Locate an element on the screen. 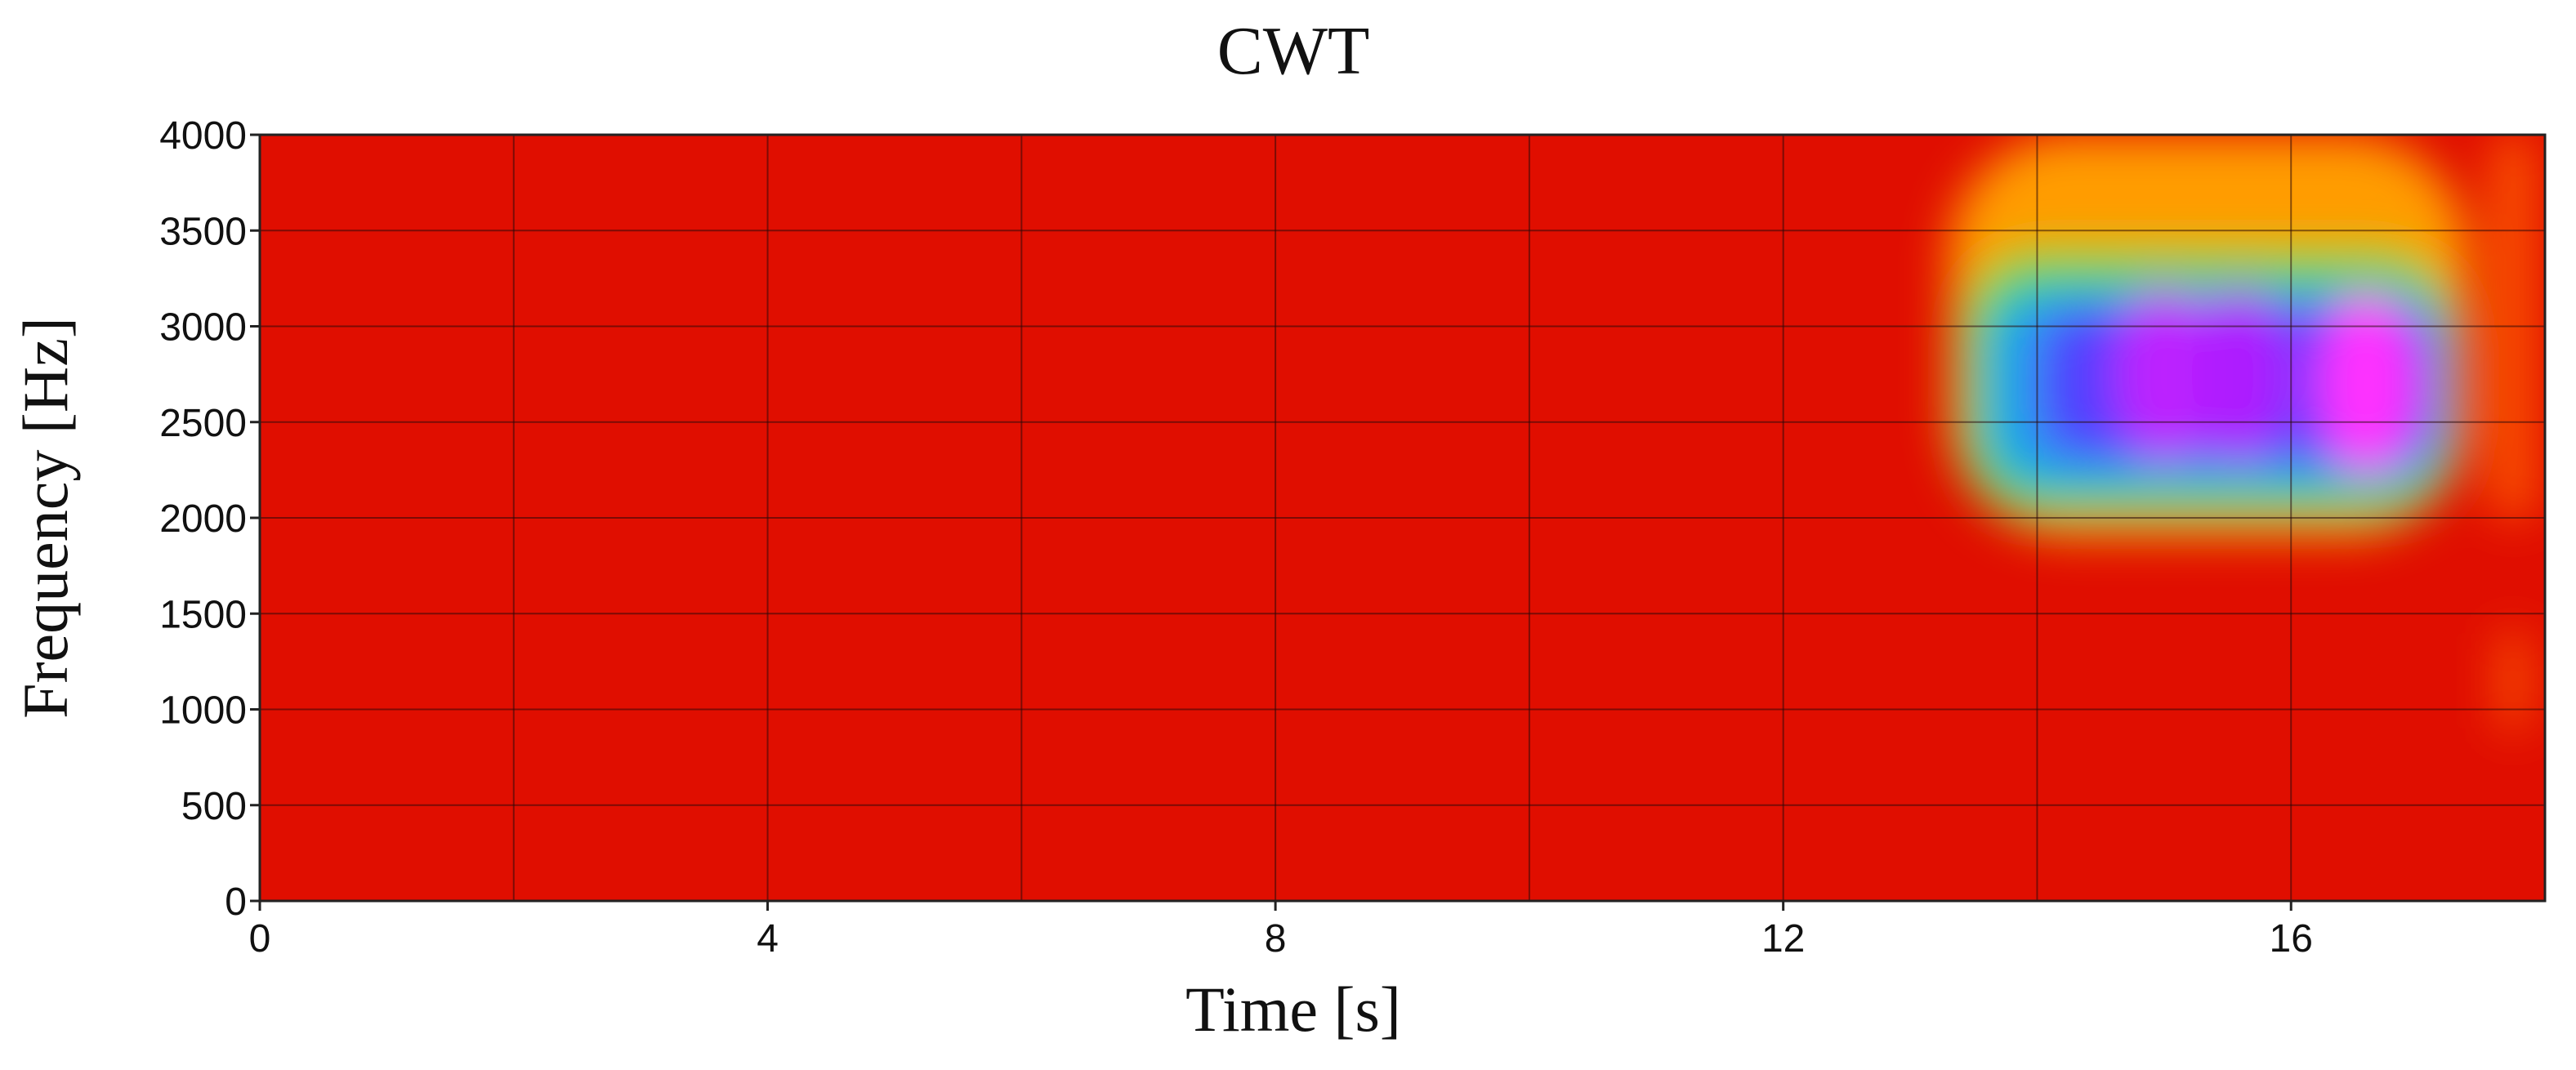 The height and width of the screenshot is (1070, 2576). heatmap-features is located at coordinates (2240, 432).